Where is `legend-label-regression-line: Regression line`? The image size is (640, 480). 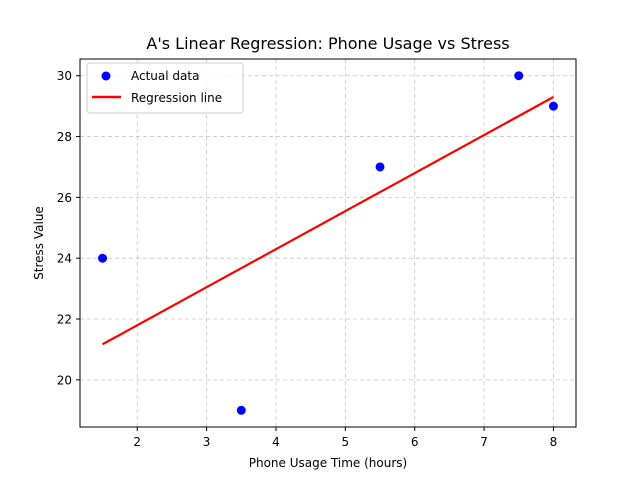 legend-label-regression-line: Regression line is located at coordinates (176, 98).